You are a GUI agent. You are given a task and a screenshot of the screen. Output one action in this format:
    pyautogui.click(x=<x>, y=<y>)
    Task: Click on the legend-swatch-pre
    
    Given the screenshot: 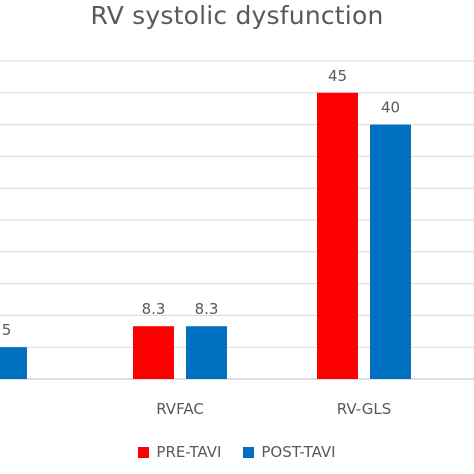 What is the action you would take?
    pyautogui.click(x=144, y=452)
    